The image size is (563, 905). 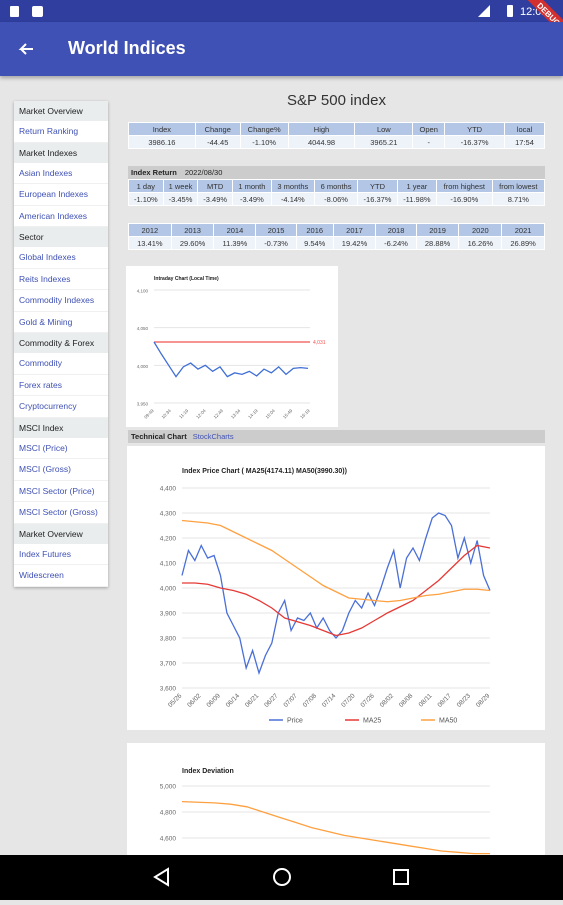 I want to click on menu-item: Forex rates, so click(x=61, y=385).